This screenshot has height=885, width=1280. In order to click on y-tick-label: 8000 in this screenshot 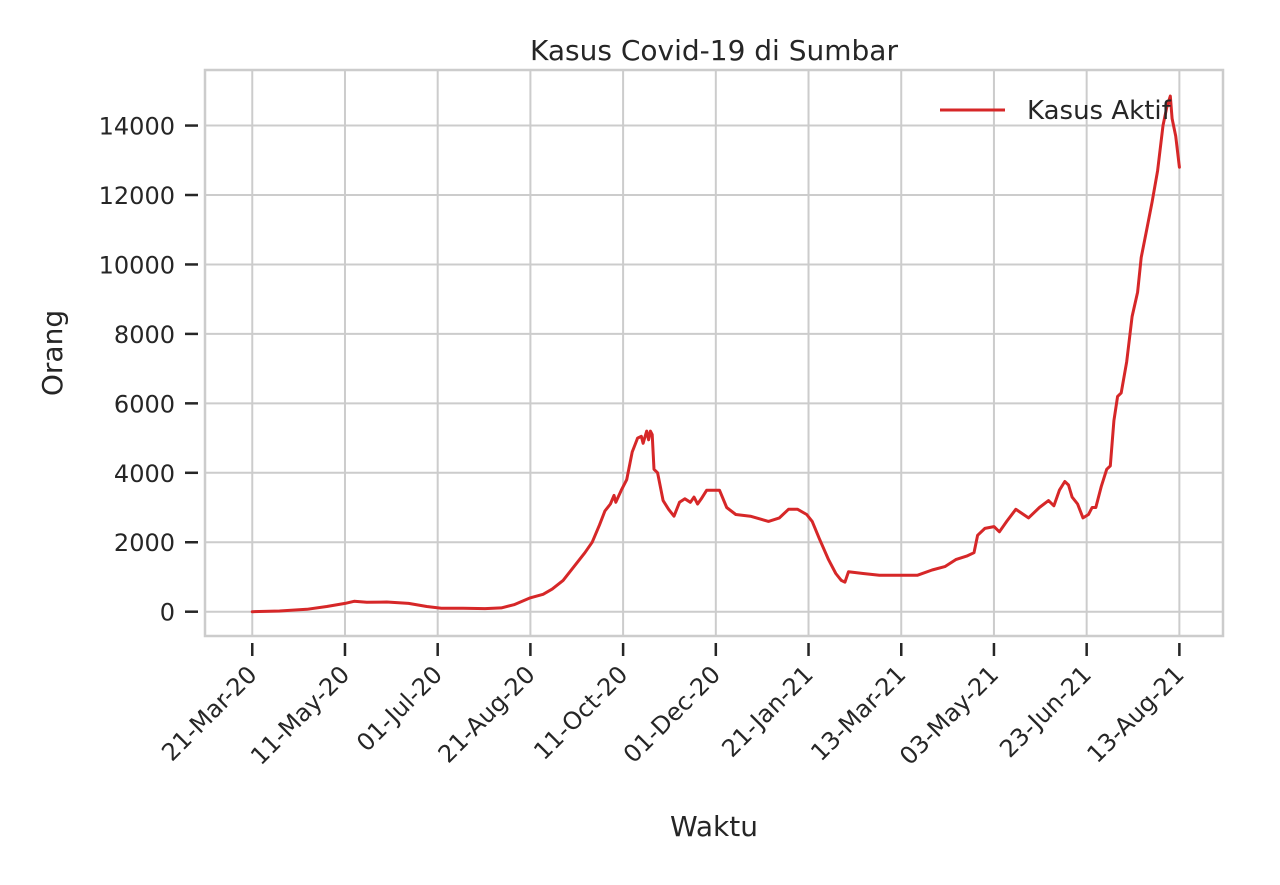, I will do `click(144, 335)`.